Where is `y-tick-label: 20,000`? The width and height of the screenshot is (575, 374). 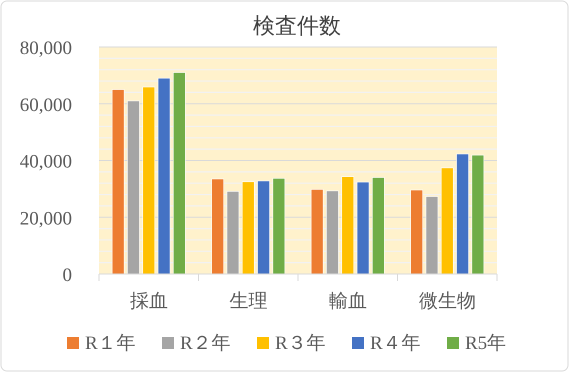 y-tick-label: 20,000 is located at coordinates (46, 219).